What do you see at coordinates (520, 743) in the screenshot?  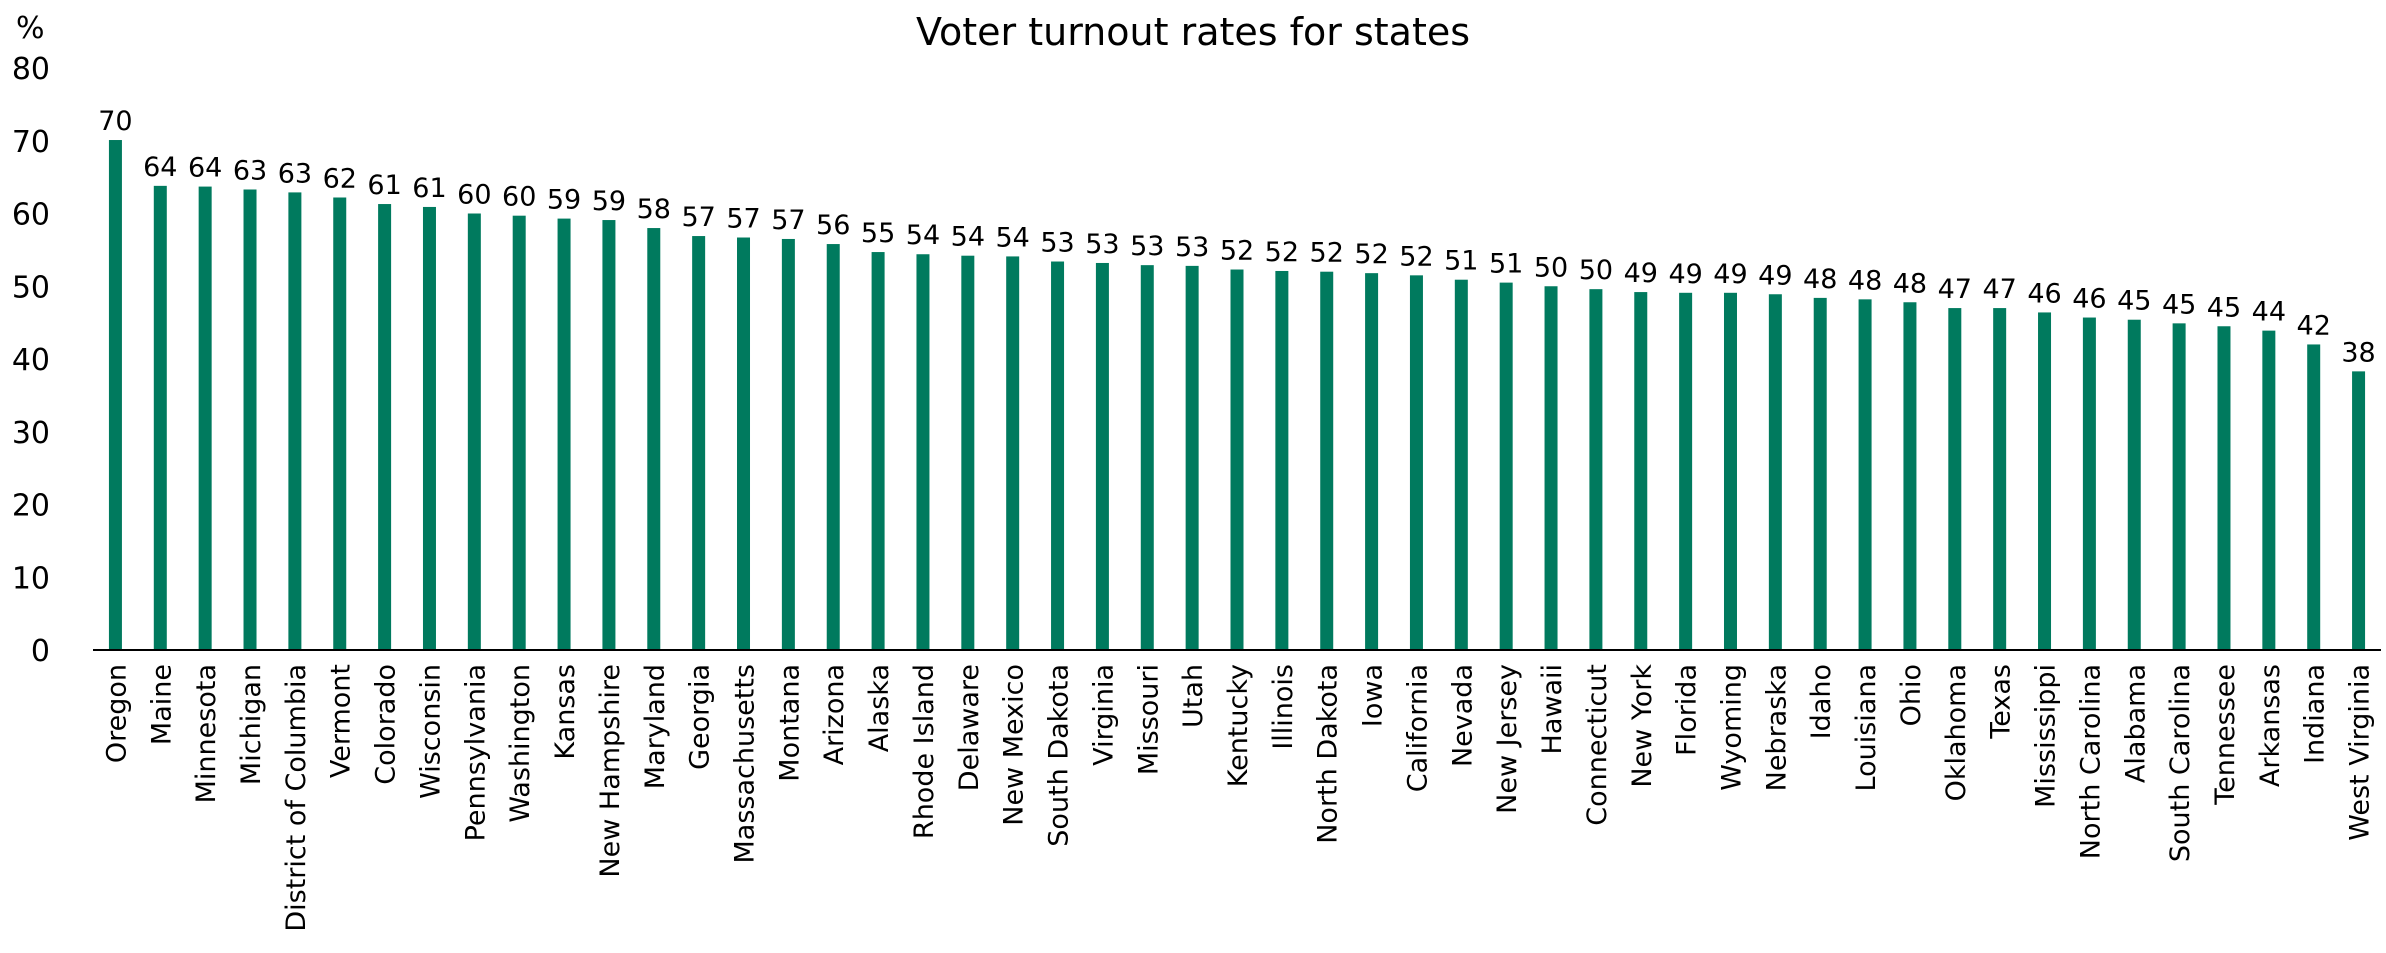 I see `x-tick-label: Washington` at bounding box center [520, 743].